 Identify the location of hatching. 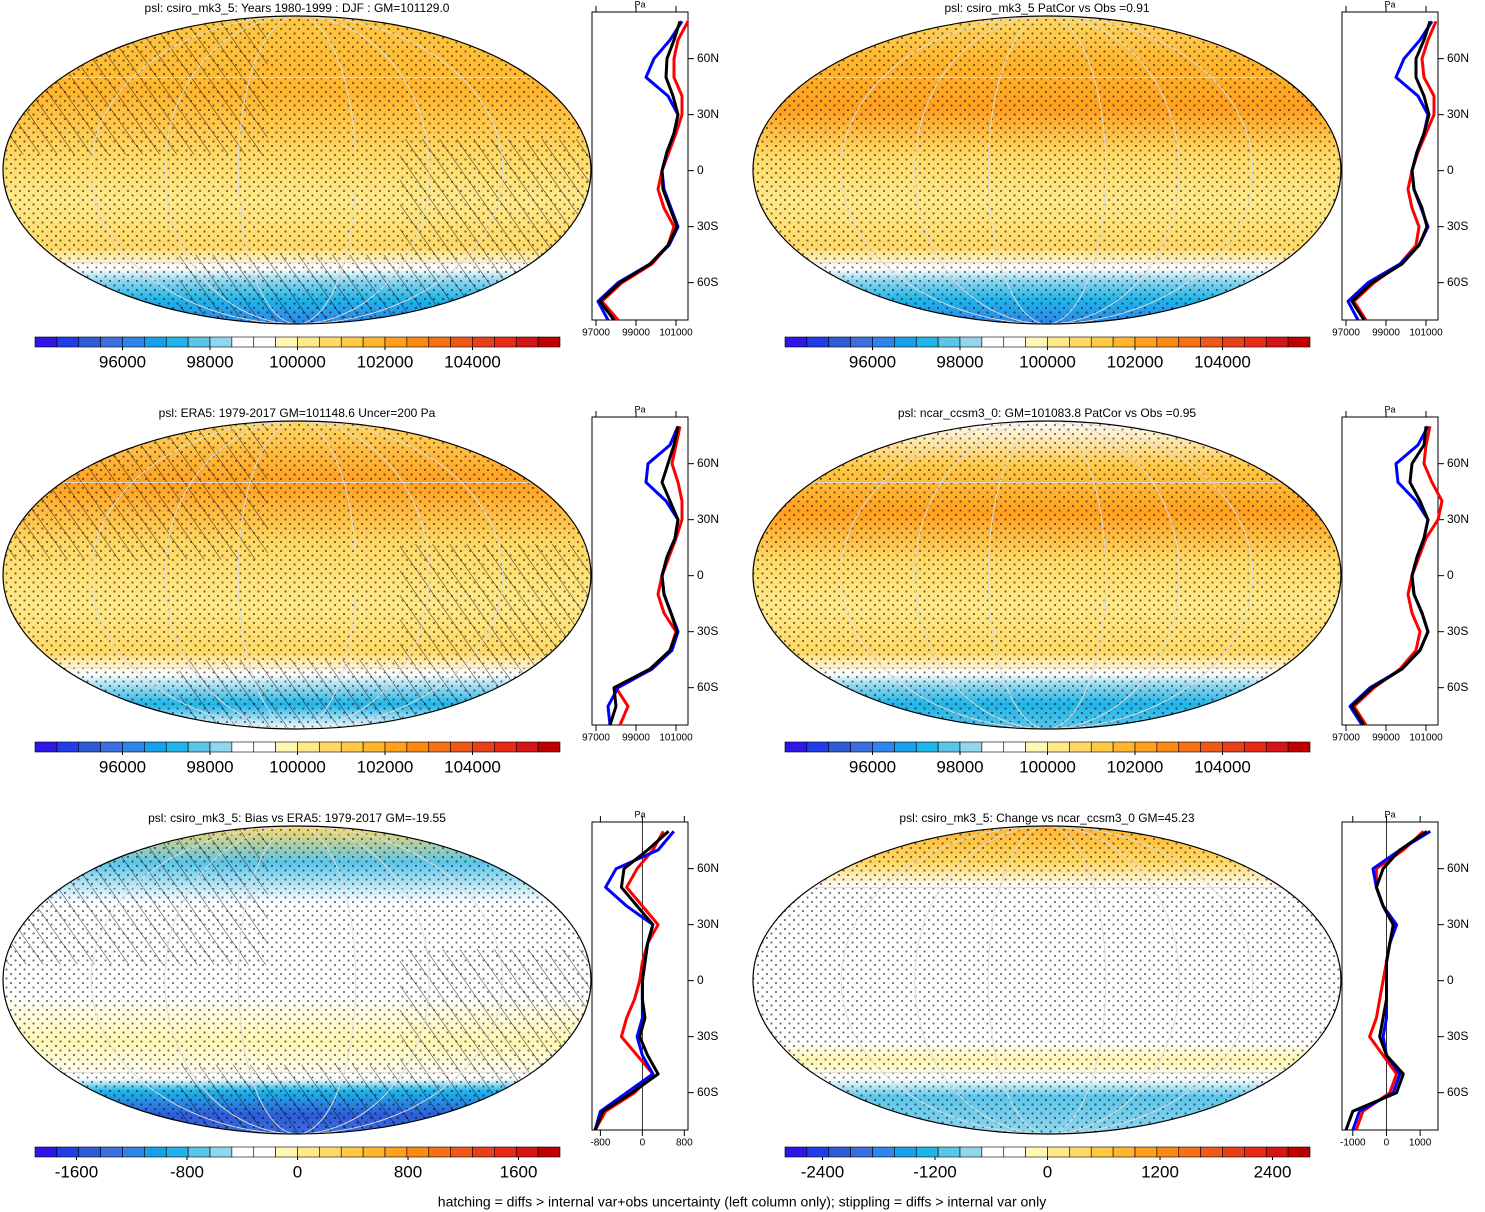
(495, 197).